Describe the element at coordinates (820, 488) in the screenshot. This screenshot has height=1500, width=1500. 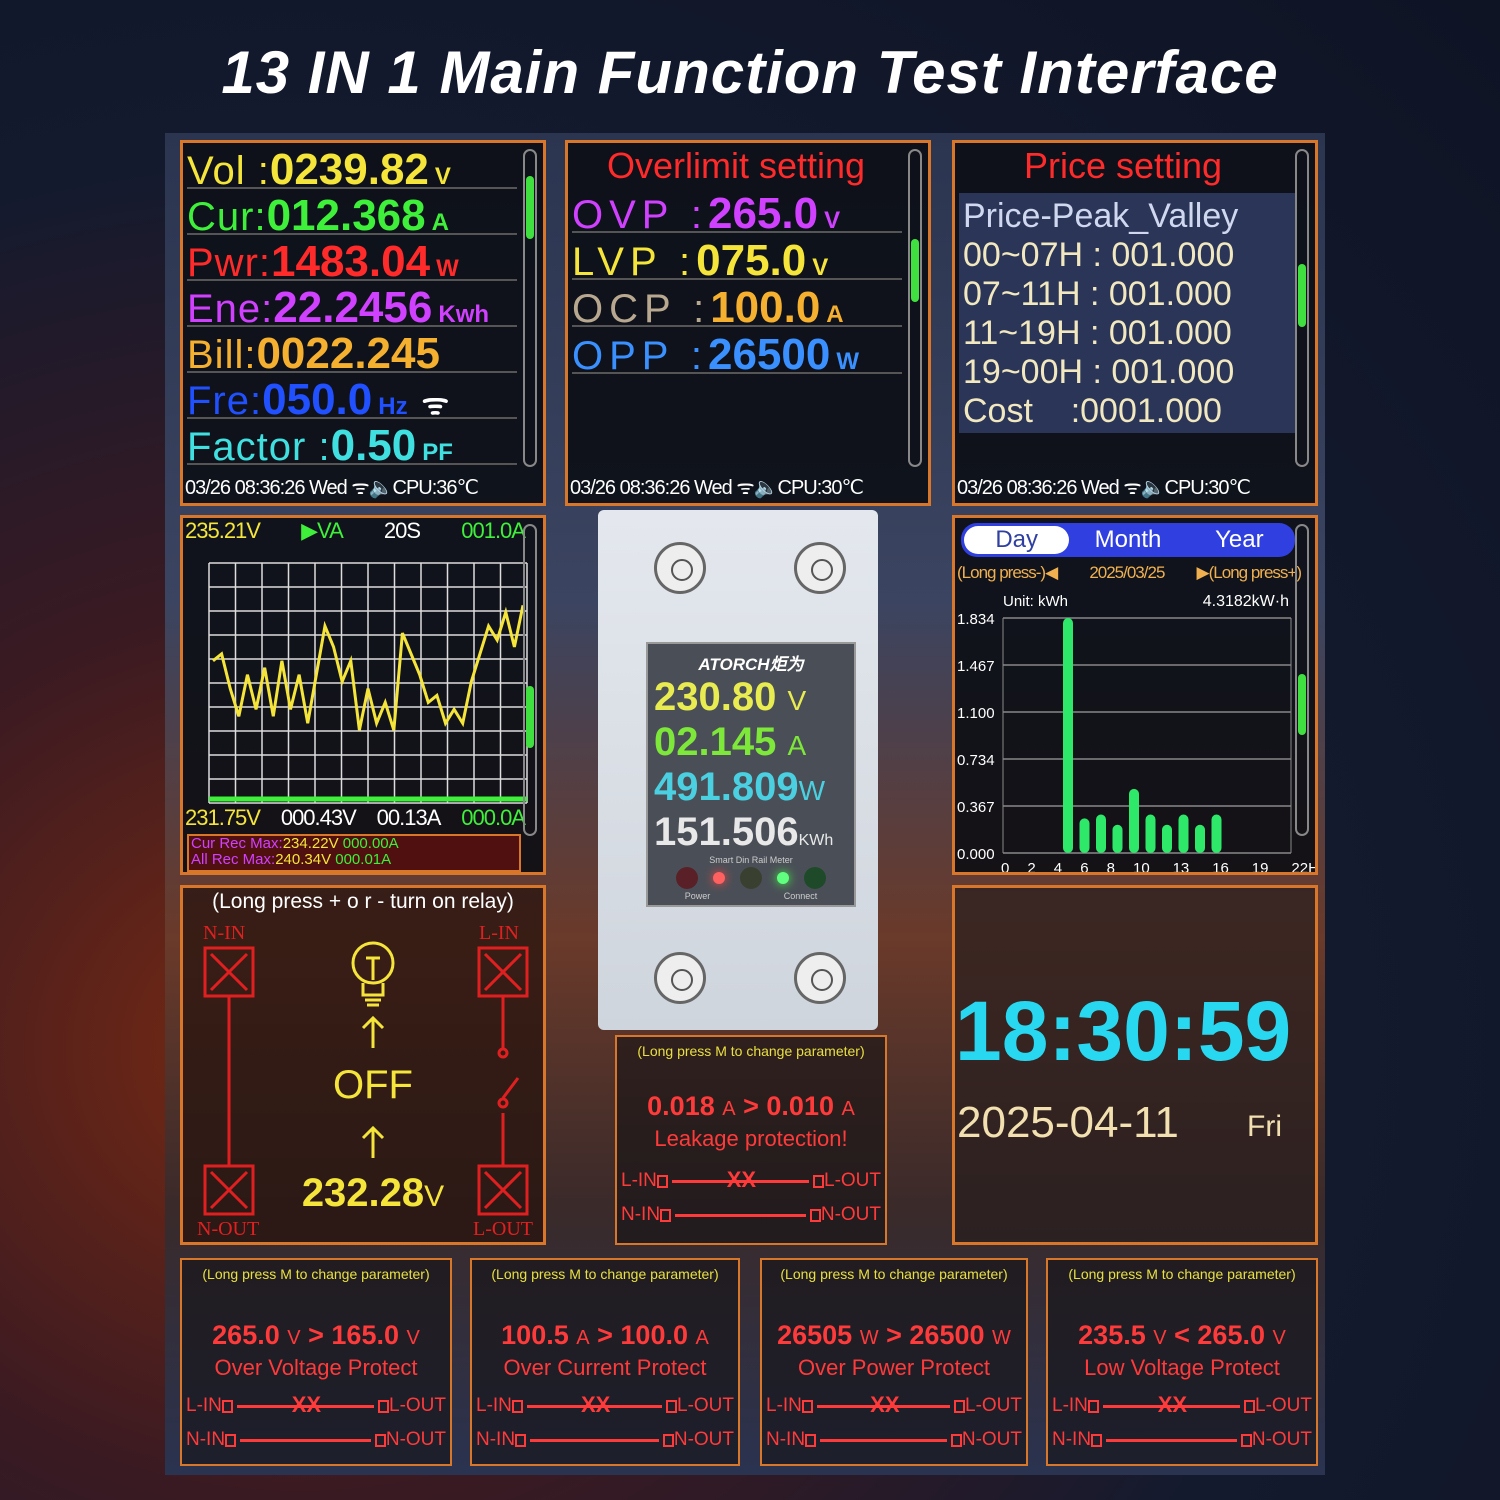
I see `cpu-temp: CPU:30℃` at that location.